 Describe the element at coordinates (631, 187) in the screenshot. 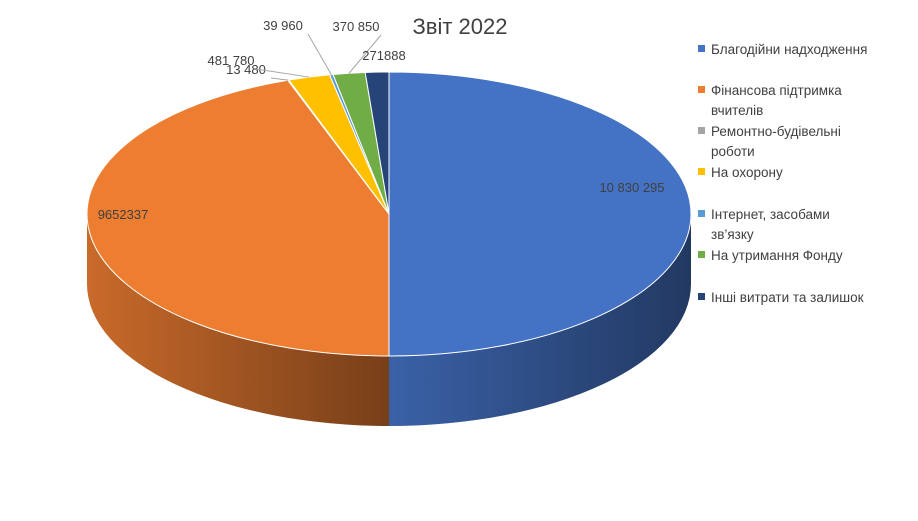

I see `data-label-0: 10 830 295` at that location.